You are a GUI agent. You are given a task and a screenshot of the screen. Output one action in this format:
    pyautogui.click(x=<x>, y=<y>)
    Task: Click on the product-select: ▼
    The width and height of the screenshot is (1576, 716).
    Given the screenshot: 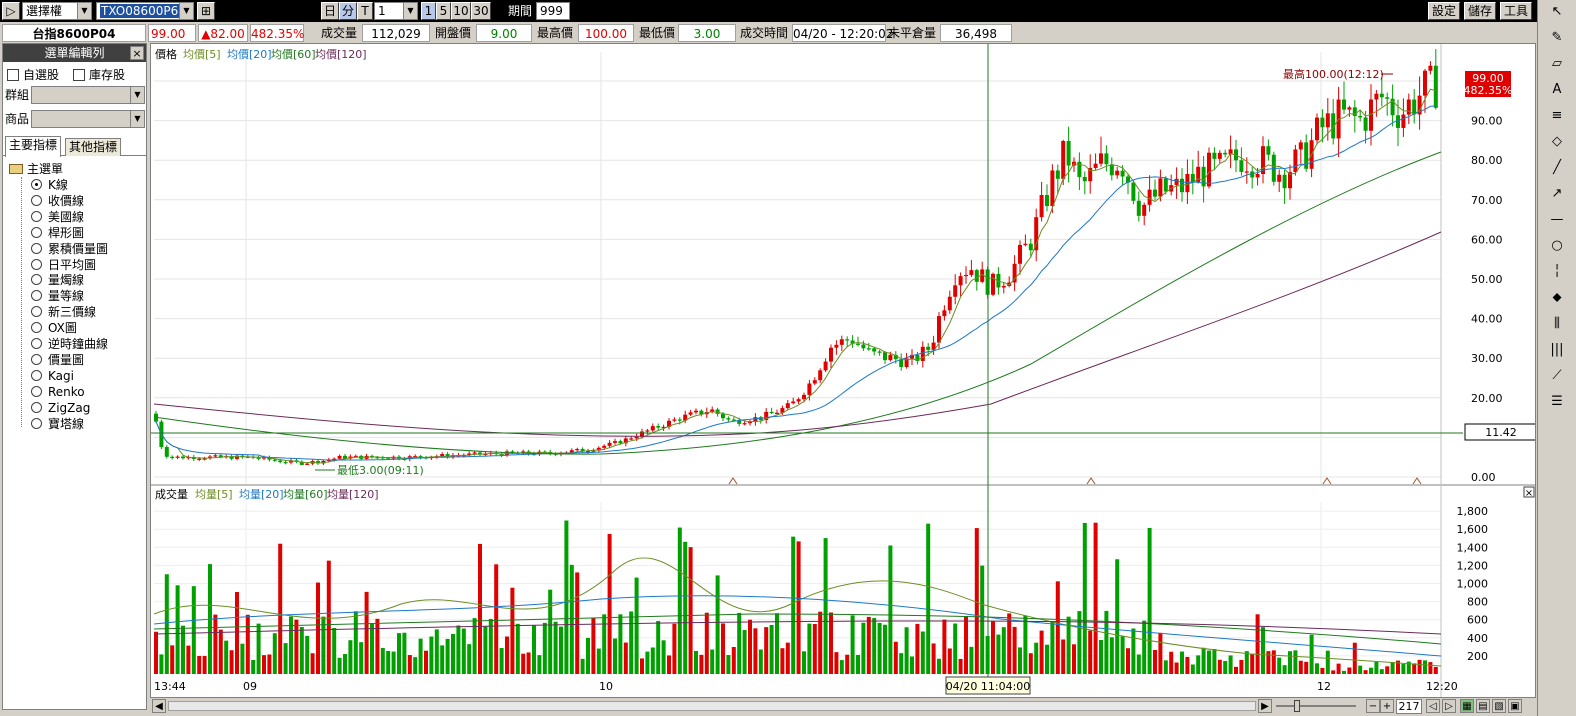 What is the action you would take?
    pyautogui.click(x=88, y=119)
    